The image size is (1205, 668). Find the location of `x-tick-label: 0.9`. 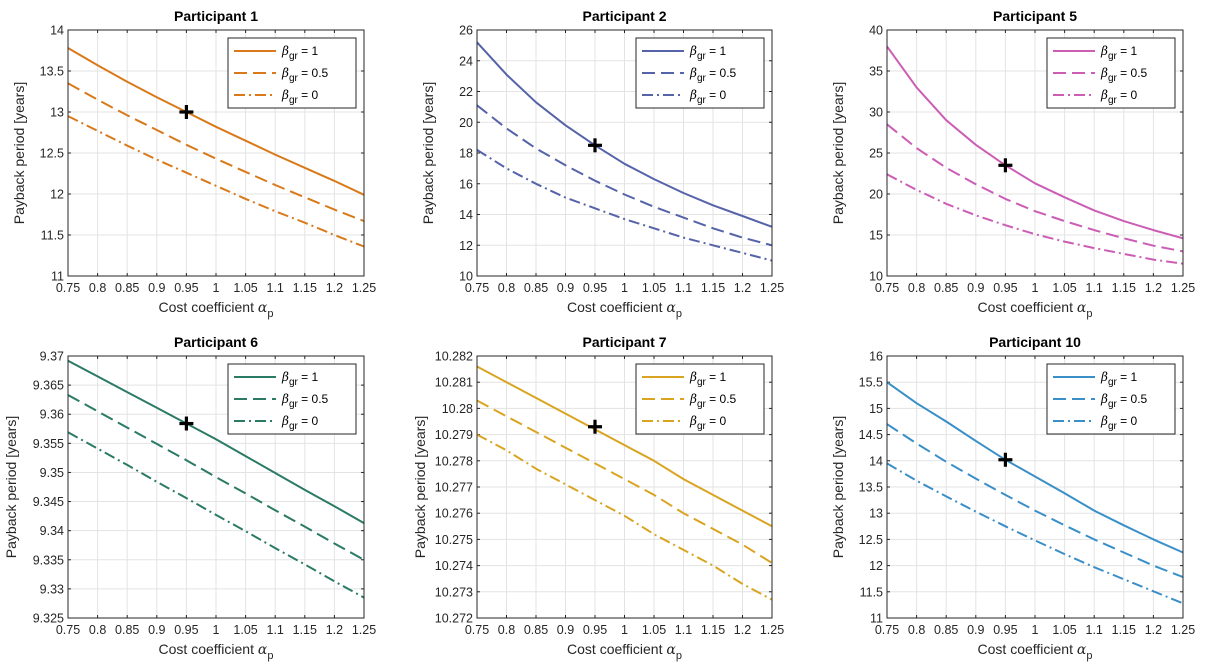

x-tick-label: 0.9 is located at coordinates (975, 630).